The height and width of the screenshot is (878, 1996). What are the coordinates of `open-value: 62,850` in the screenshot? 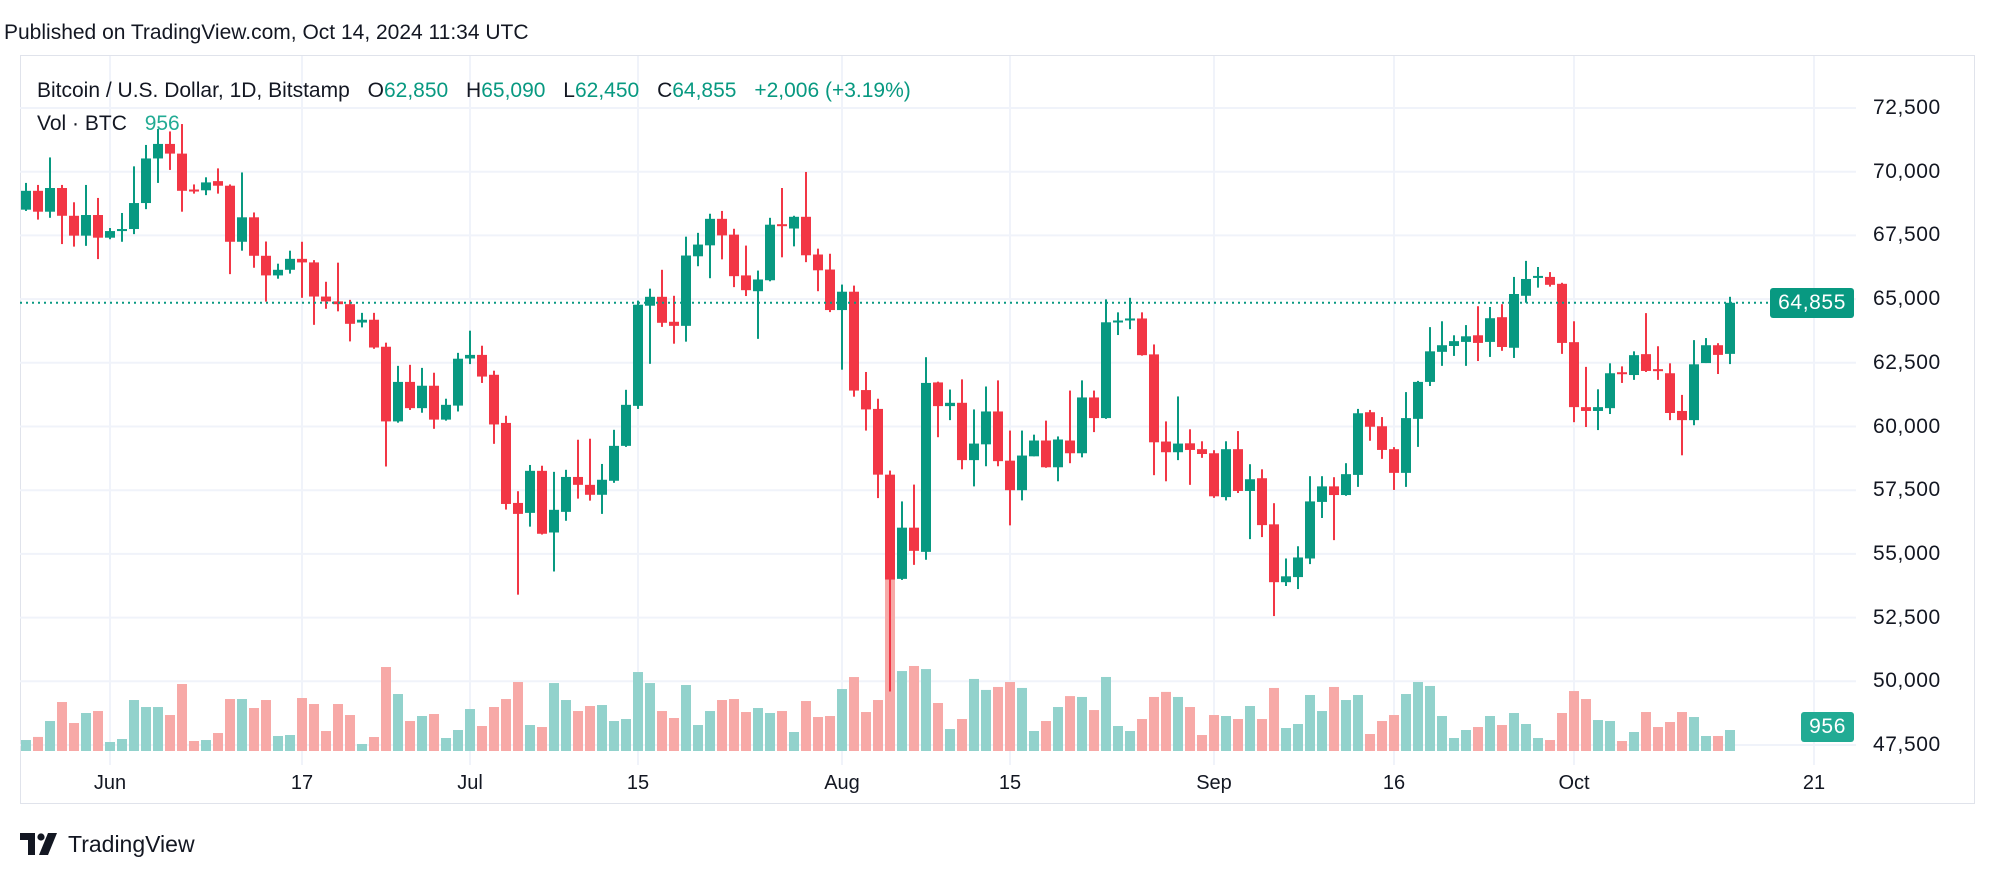 It's located at (416, 90).